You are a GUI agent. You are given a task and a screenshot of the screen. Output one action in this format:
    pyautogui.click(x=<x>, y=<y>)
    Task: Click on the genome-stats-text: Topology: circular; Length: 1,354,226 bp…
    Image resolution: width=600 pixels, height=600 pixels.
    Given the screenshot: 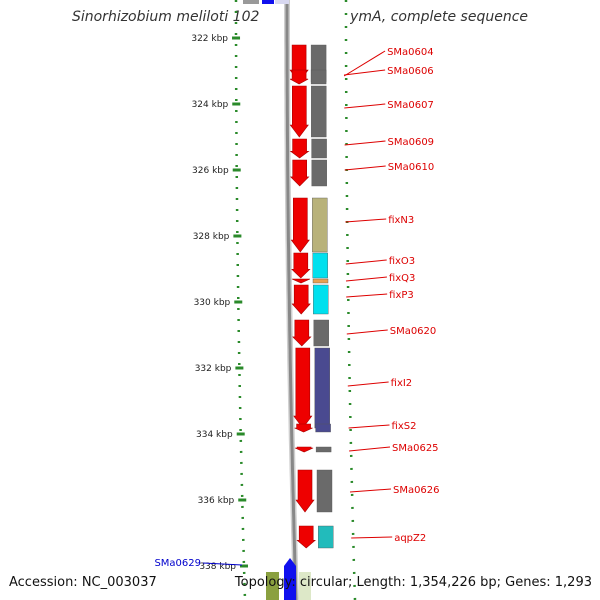 What is the action you would take?
    pyautogui.click(x=413, y=582)
    